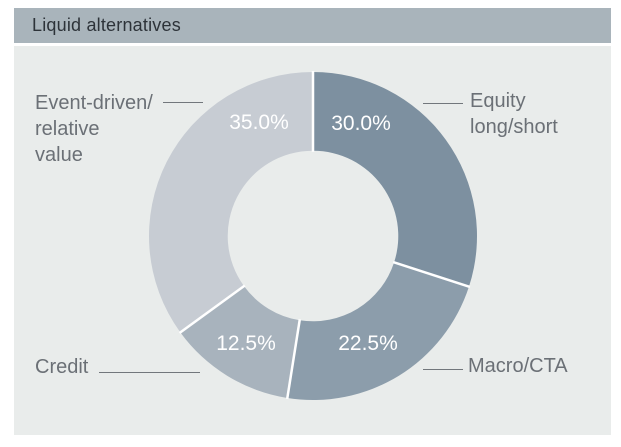 This screenshot has width=621, height=447. I want to click on title-bar: Liquid alternatives, so click(312, 25).